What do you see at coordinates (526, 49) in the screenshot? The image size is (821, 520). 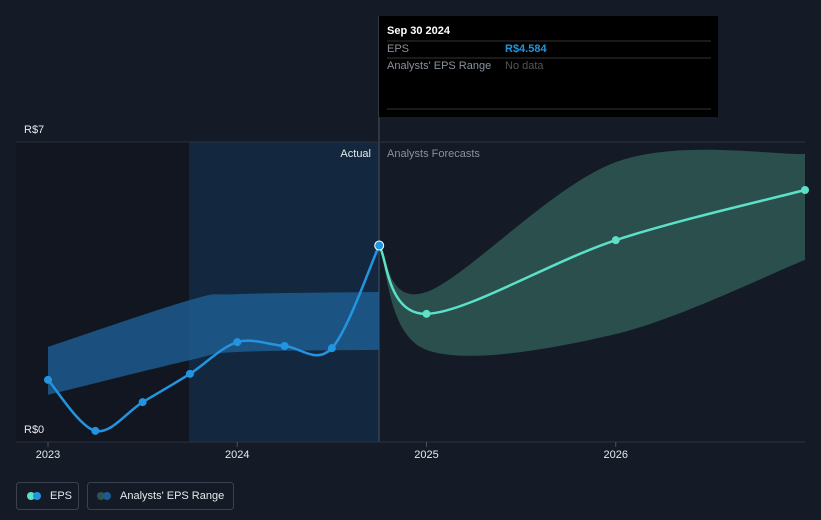 I see `tooltip-value: R$4.584` at bounding box center [526, 49].